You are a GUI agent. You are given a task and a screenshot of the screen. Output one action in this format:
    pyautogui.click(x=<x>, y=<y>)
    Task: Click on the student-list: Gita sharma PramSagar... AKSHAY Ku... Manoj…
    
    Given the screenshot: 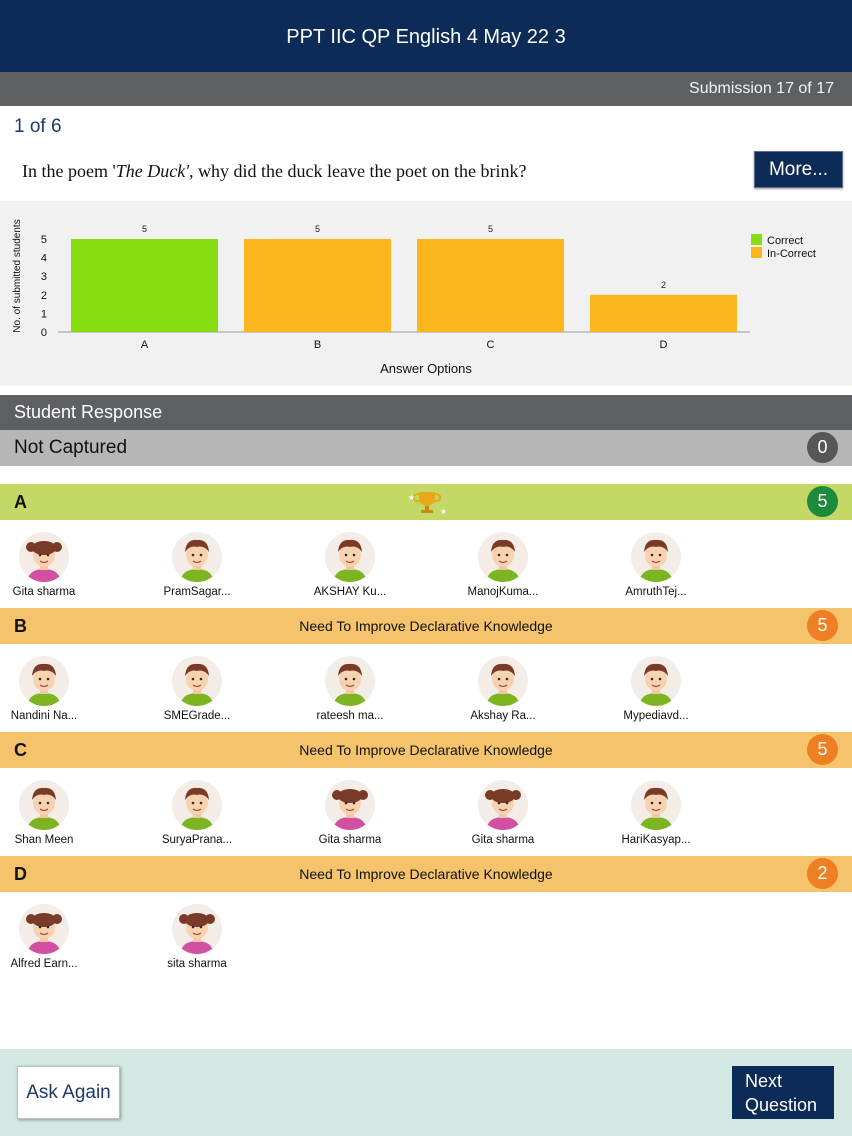 What is the action you would take?
    pyautogui.click(x=426, y=564)
    